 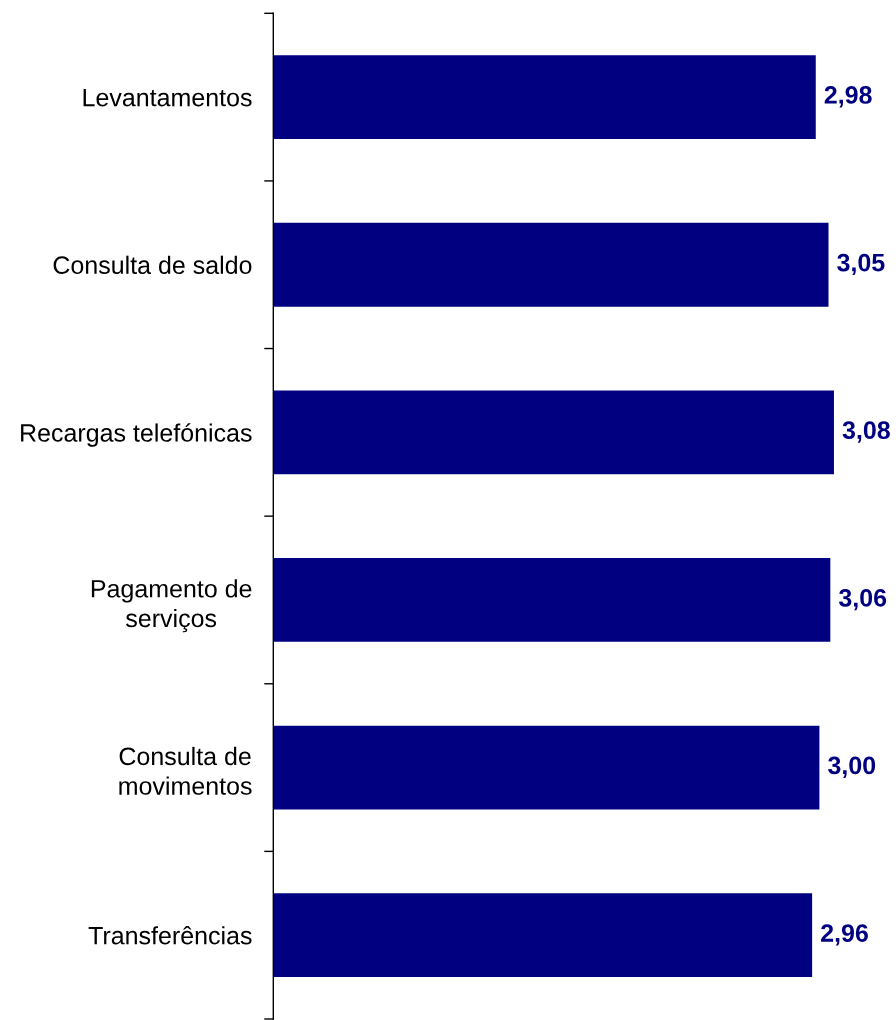 I want to click on y-tick-label: Transferências, so click(x=170, y=935).